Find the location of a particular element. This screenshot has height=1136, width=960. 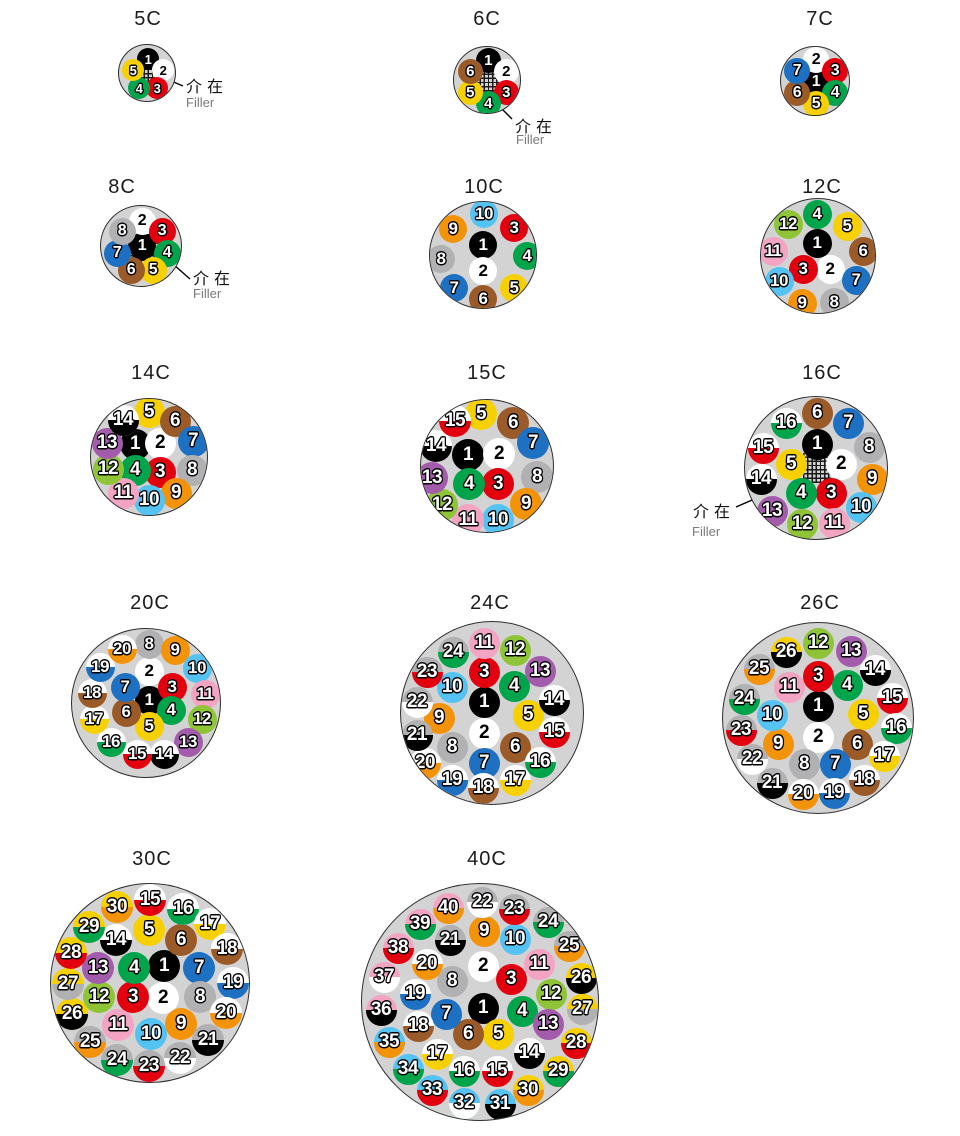

core-20C-10: 10 is located at coordinates (197, 668).